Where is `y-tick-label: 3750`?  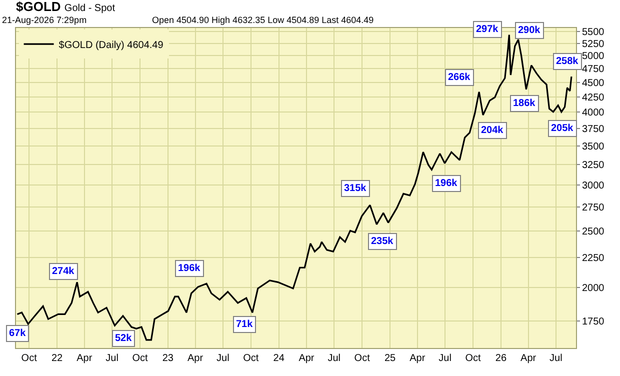 y-tick-label: 3750 is located at coordinates (593, 129).